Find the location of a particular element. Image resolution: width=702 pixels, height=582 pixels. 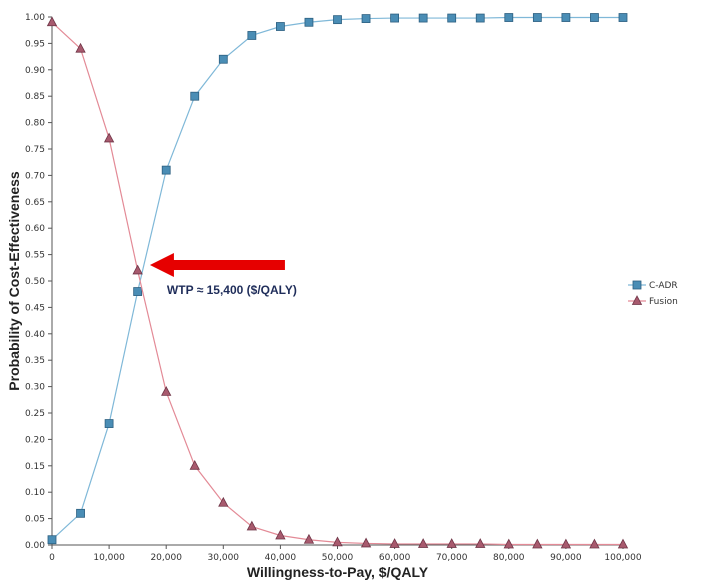

x-tick-label: 30,000 is located at coordinates (224, 558).